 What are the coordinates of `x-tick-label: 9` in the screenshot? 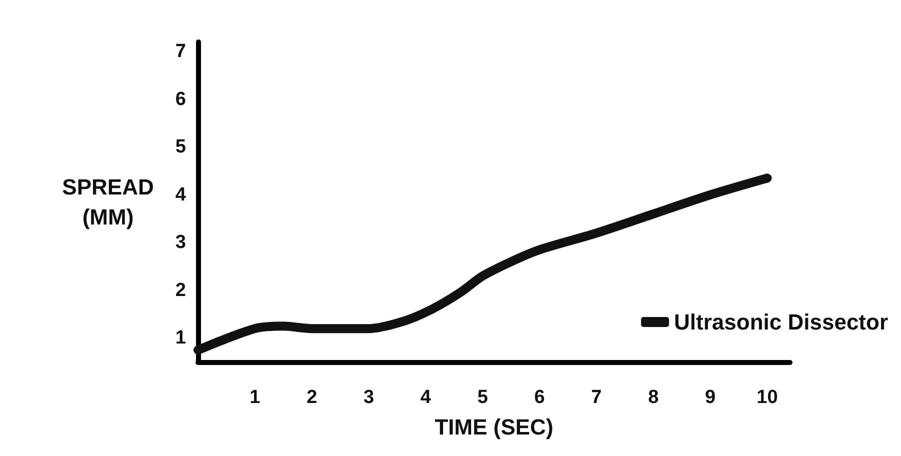 It's located at (710, 397).